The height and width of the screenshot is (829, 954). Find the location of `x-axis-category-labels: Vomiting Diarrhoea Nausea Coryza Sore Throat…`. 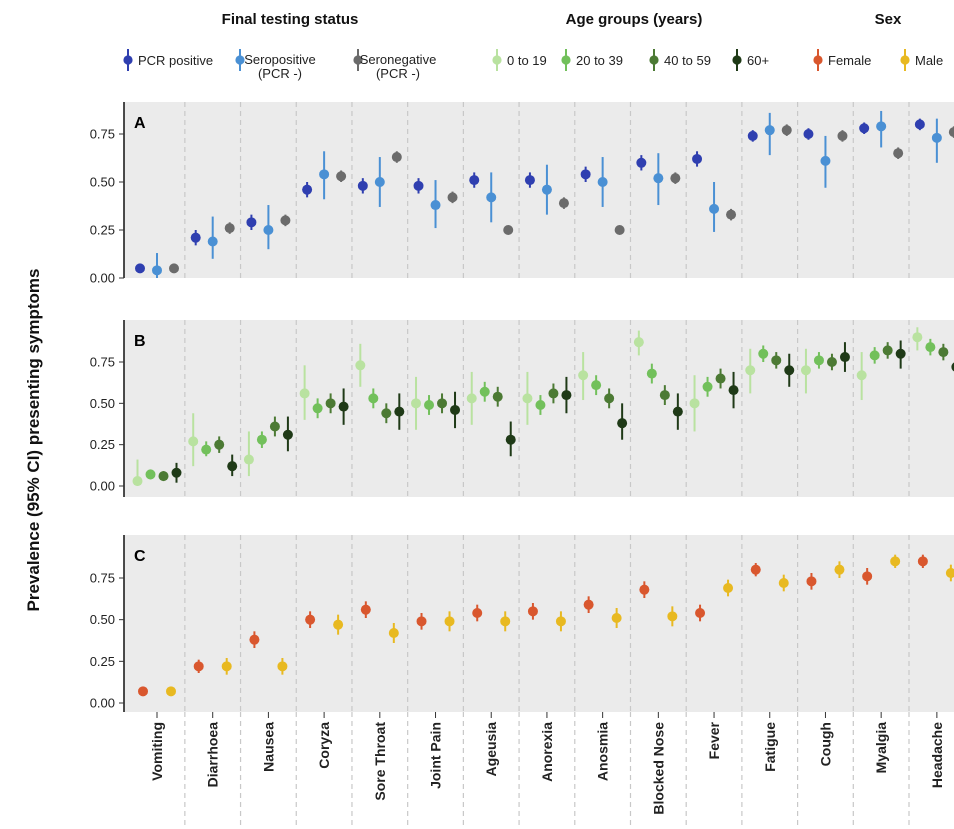

x-axis-category-labels: Vomiting Diarrhoea Nausea Coryza Sore Throat… is located at coordinates (547, 770).